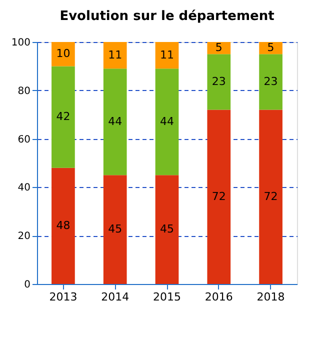  I want to click on y-tick-label: 80, so click(24, 91).